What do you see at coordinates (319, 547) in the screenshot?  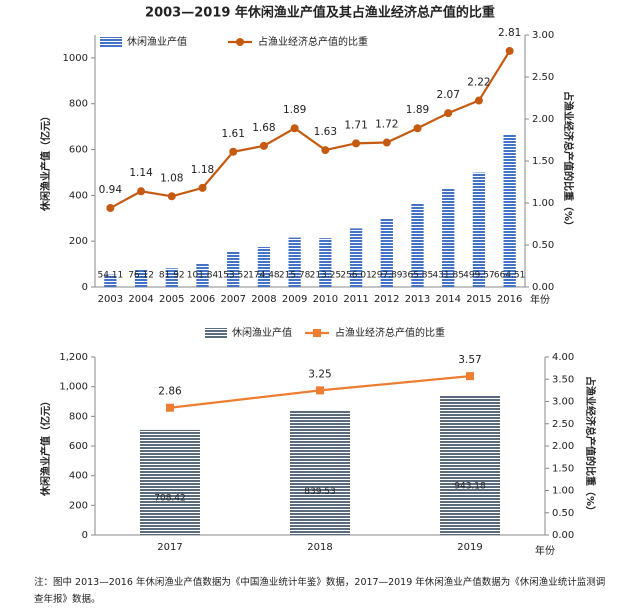 I see `x-tick-label: 2018` at bounding box center [319, 547].